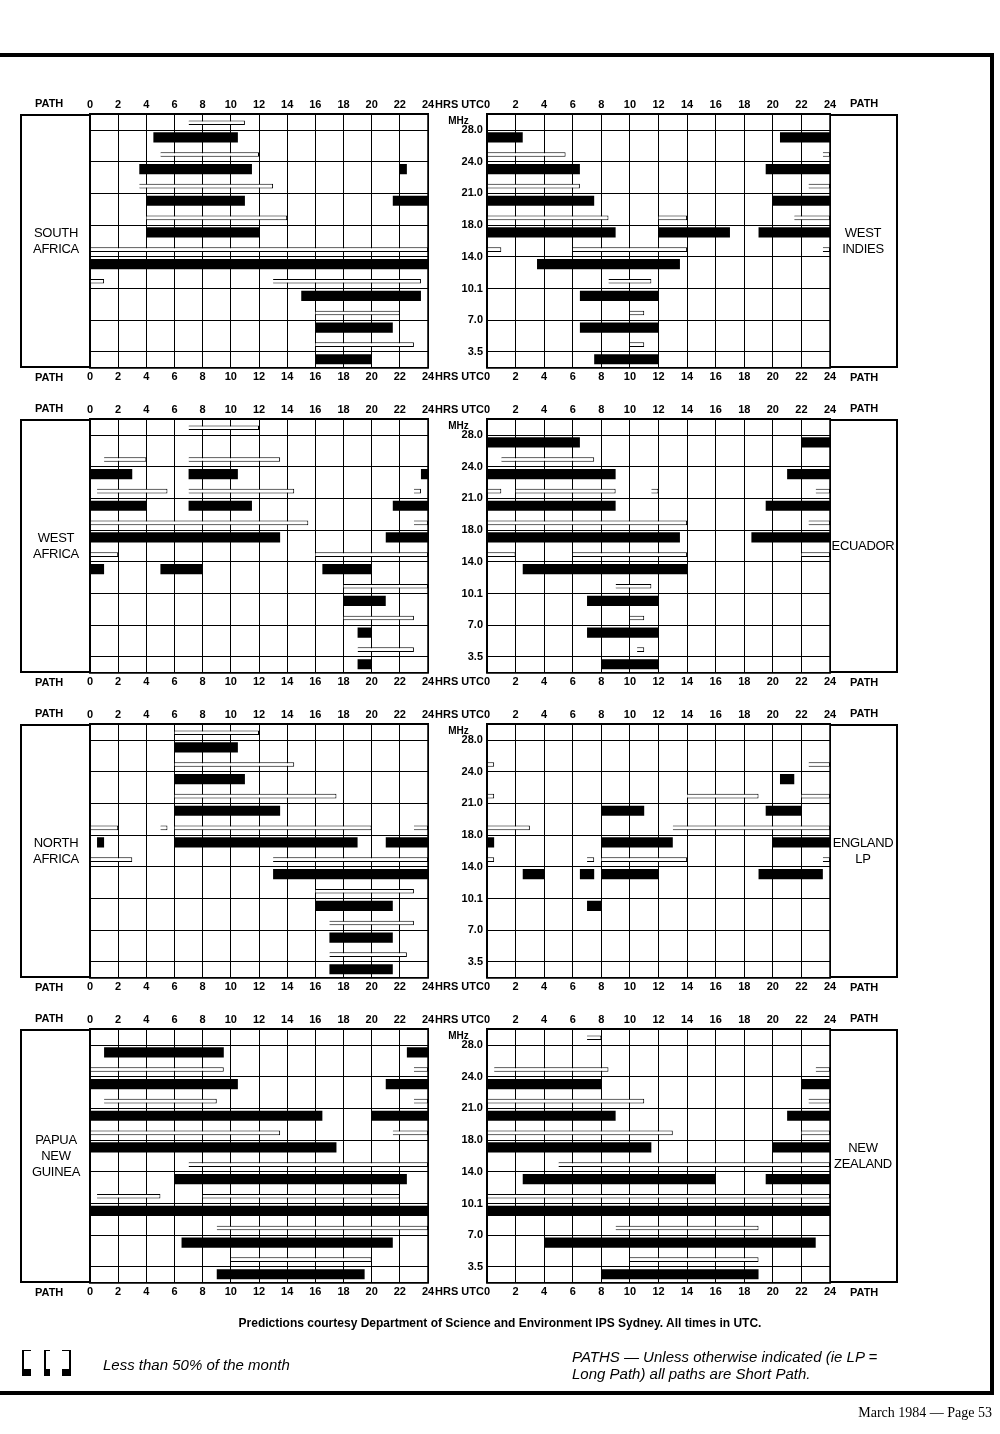  What do you see at coordinates (472, 465) in the screenshot?
I see `y-tick-label: 24.0` at bounding box center [472, 465].